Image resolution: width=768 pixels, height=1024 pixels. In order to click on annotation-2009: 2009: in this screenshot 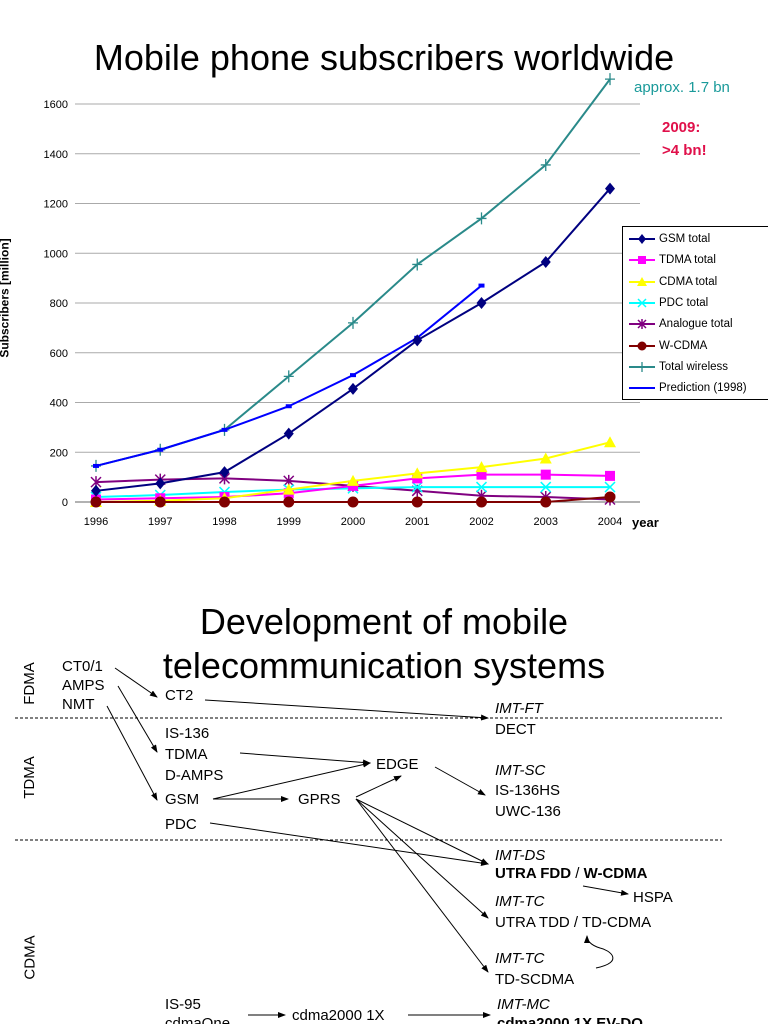, I will do `click(681, 127)`.